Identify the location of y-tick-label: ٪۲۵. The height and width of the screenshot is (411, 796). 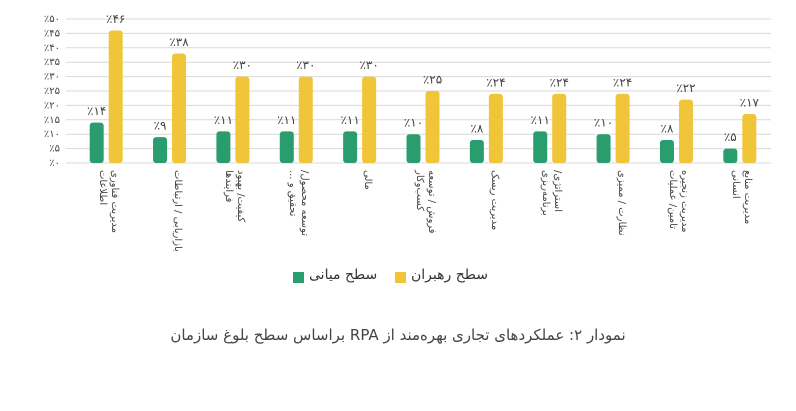
(52, 91).